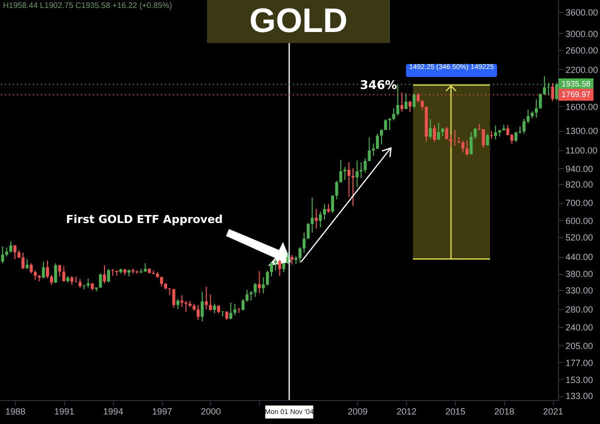 The height and width of the screenshot is (424, 600). I want to click on x-tick-label: 2015, so click(455, 411).